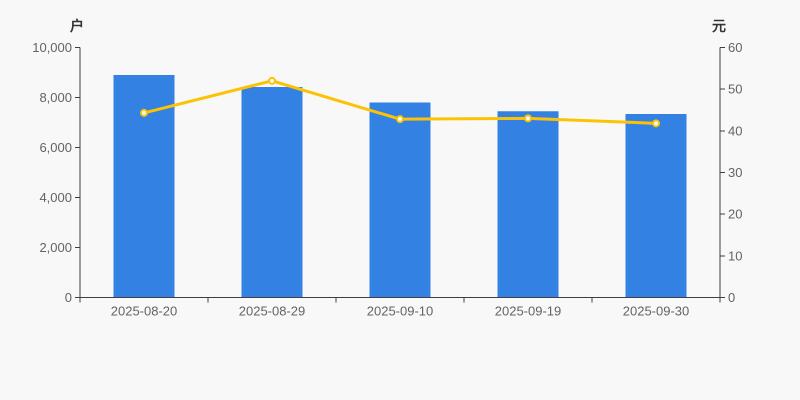  I want to click on left-axis-name: 户, so click(77, 26).